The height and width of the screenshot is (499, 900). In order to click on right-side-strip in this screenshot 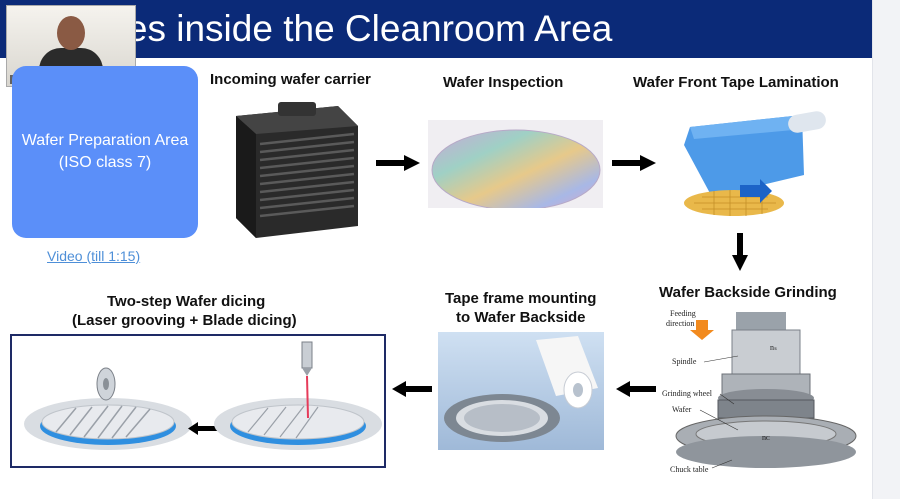, I will do `click(886, 249)`.